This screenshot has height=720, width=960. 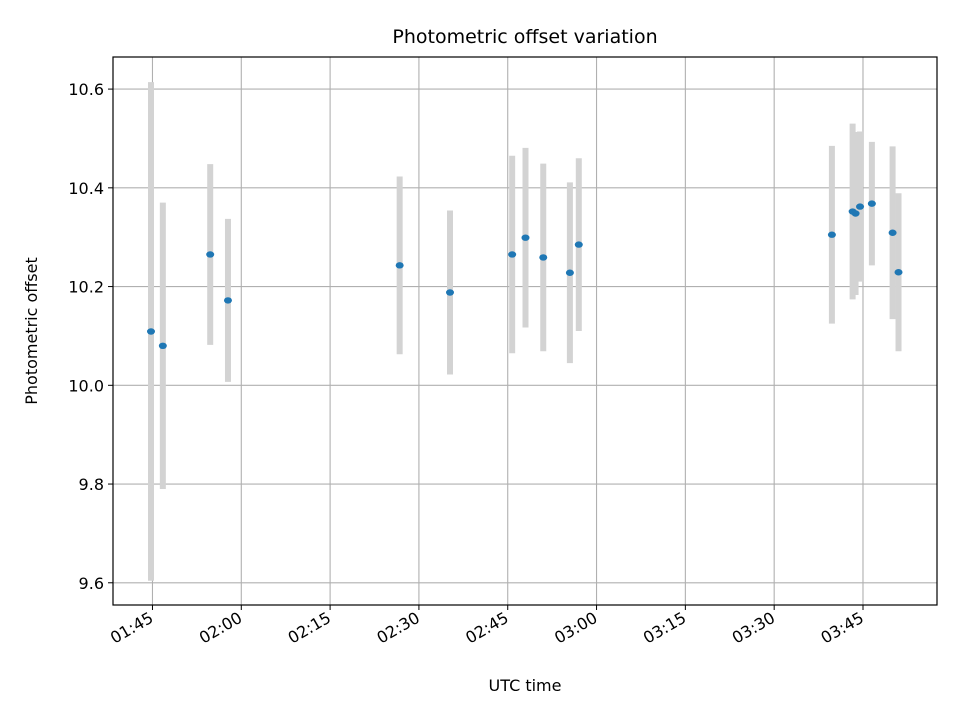 What do you see at coordinates (524, 37) in the screenshot?
I see `chart-title: Photometric offset variation` at bounding box center [524, 37].